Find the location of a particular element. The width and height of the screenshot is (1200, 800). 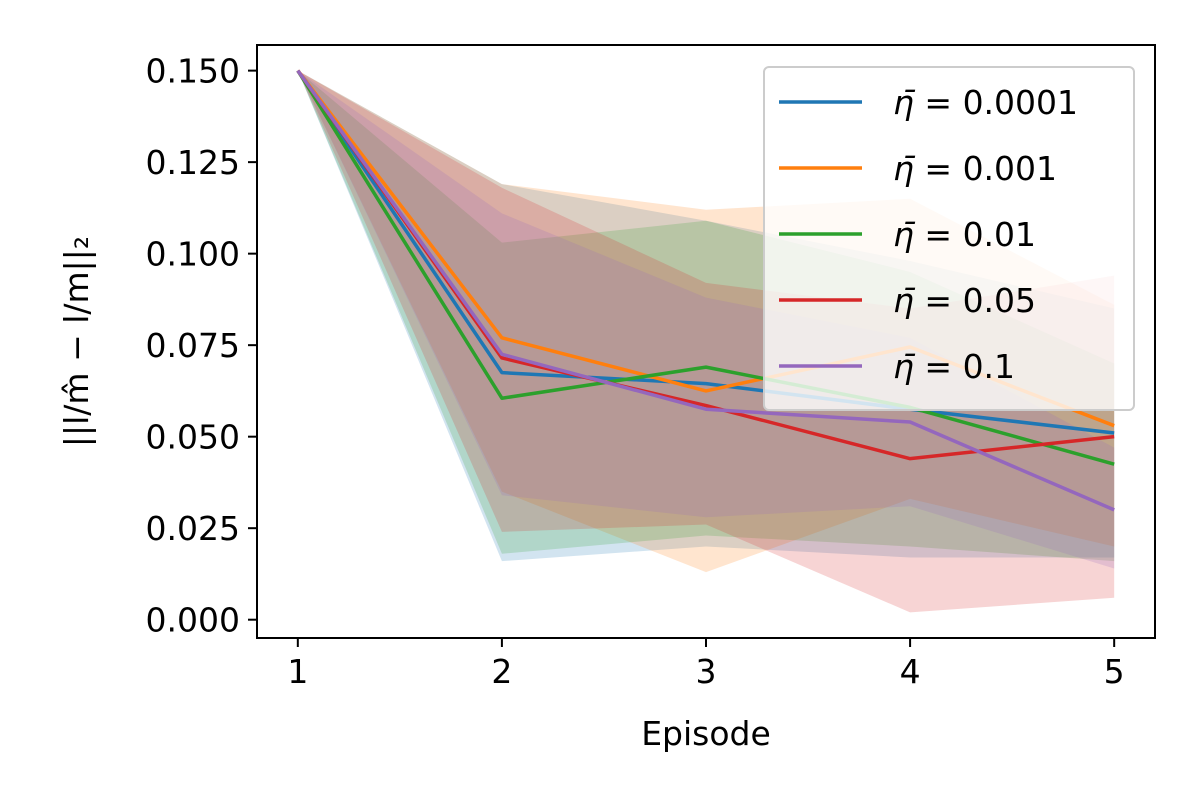

x-axis: 1 2 3 4 5 is located at coordinates (706, 664).